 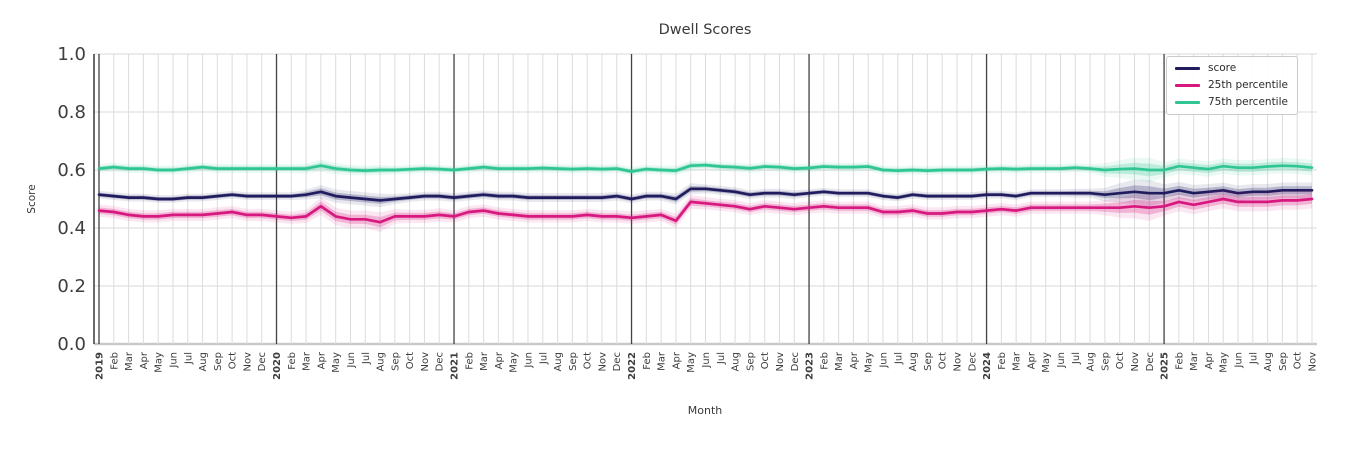 I want to click on legend-item-75th-percentile: 75th percentile, so click(x=1231, y=102).